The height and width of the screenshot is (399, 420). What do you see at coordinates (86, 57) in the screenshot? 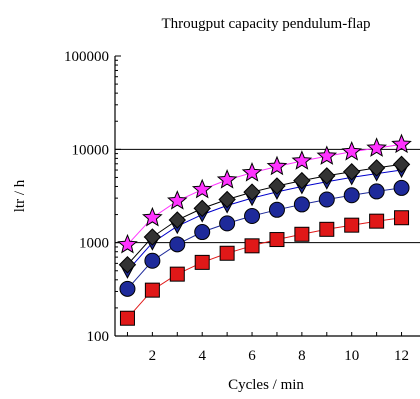
I see `y-tick-label: 100000` at bounding box center [86, 57].